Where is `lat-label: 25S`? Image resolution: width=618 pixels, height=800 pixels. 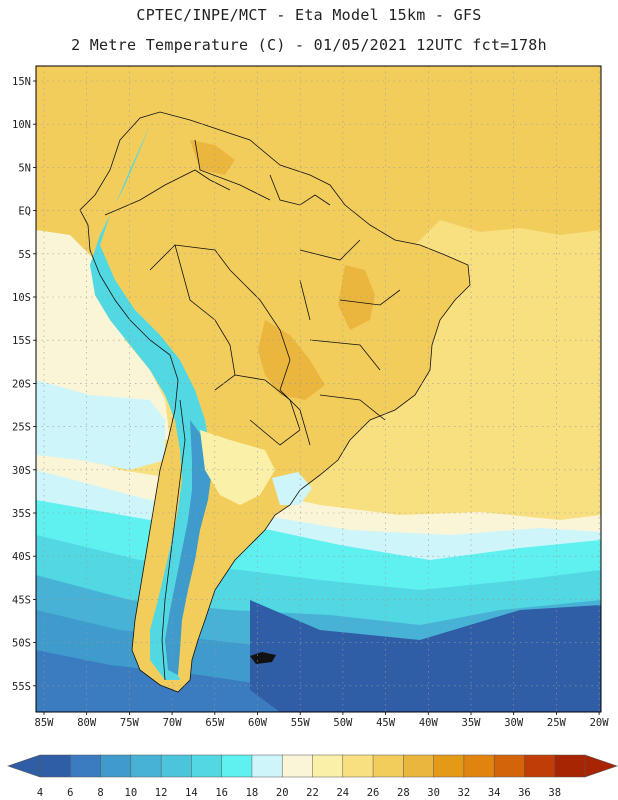 lat-label: 25S is located at coordinates (21, 428).